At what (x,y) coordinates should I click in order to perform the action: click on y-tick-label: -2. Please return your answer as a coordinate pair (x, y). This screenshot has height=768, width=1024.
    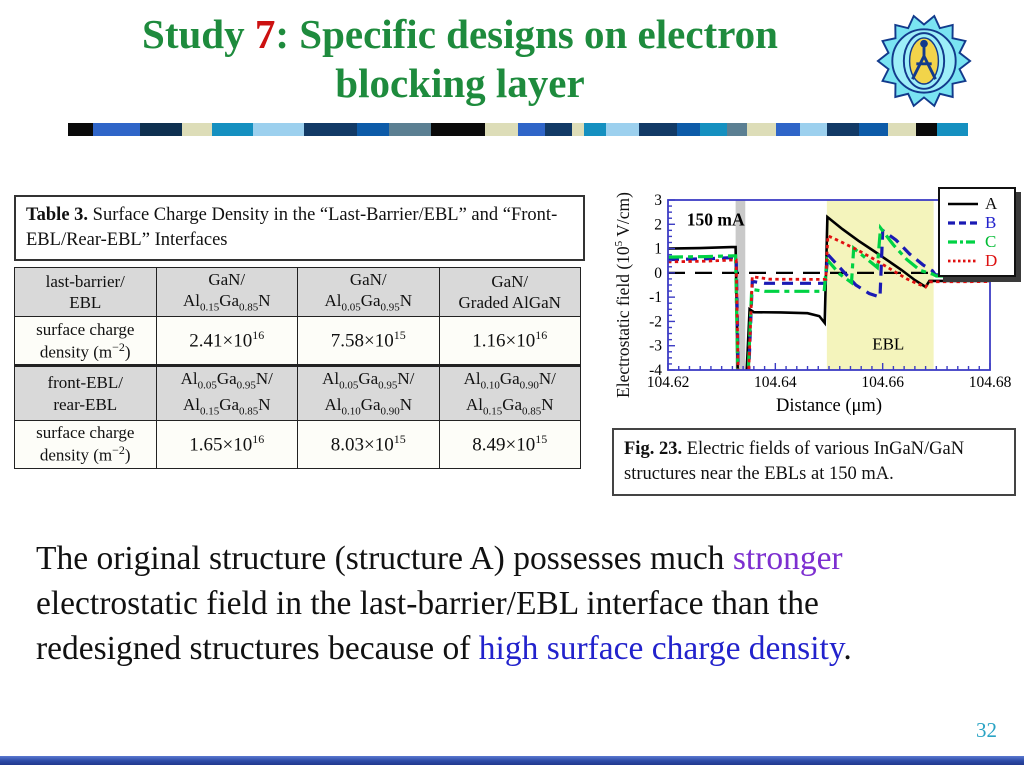
    Looking at the image, I should click on (655, 321).